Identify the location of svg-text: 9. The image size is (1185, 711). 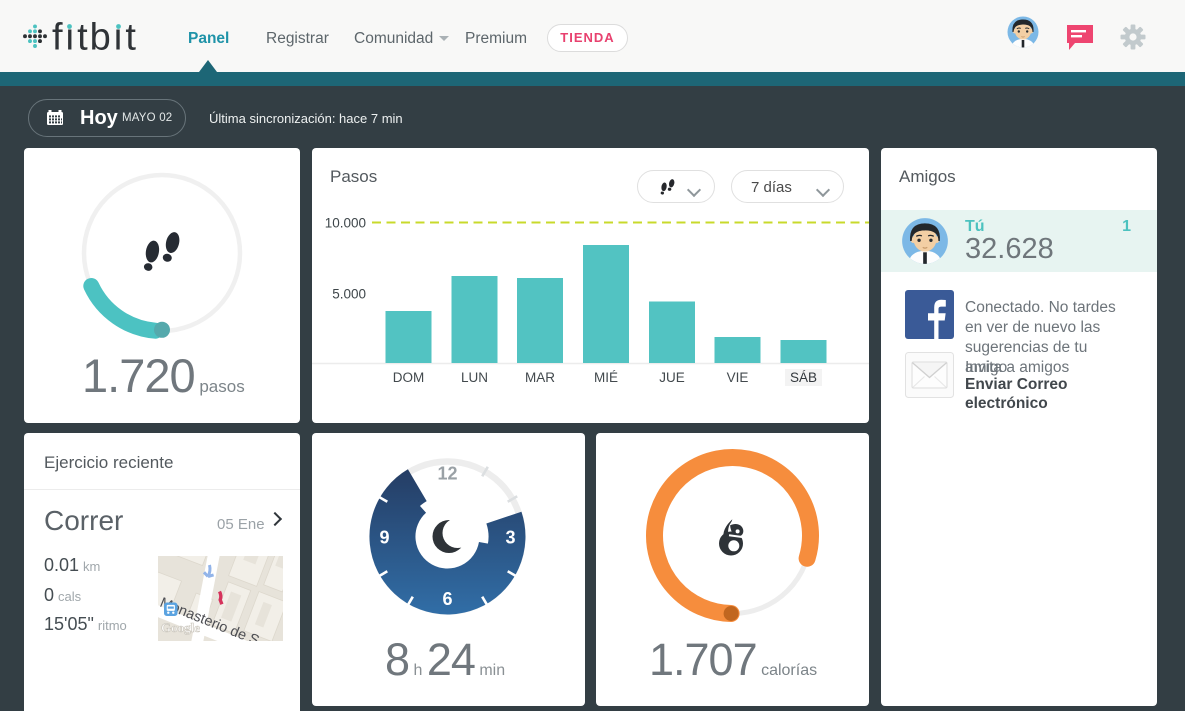
(384, 538).